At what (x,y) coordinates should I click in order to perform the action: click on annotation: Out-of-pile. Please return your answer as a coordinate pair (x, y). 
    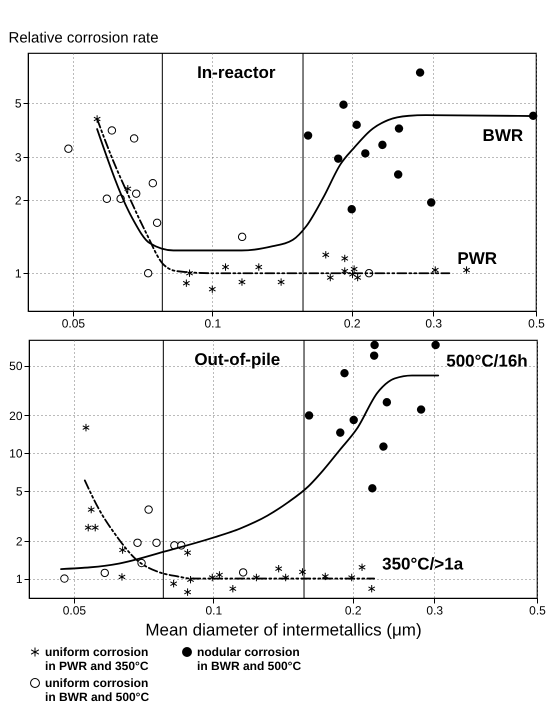
    Looking at the image, I should click on (237, 359).